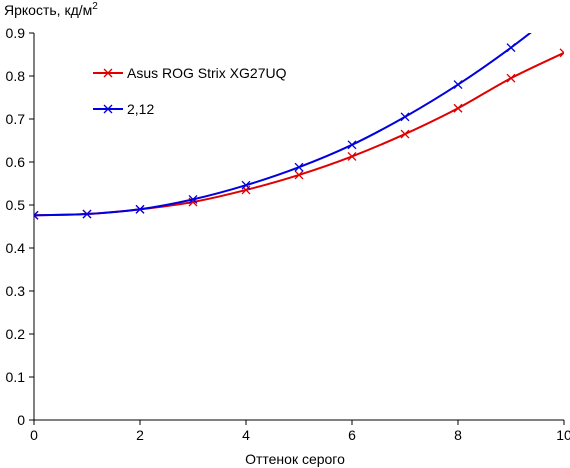 Image resolution: width=570 pixels, height=468 pixels. I want to click on x-tick-label: 2, so click(140, 435).